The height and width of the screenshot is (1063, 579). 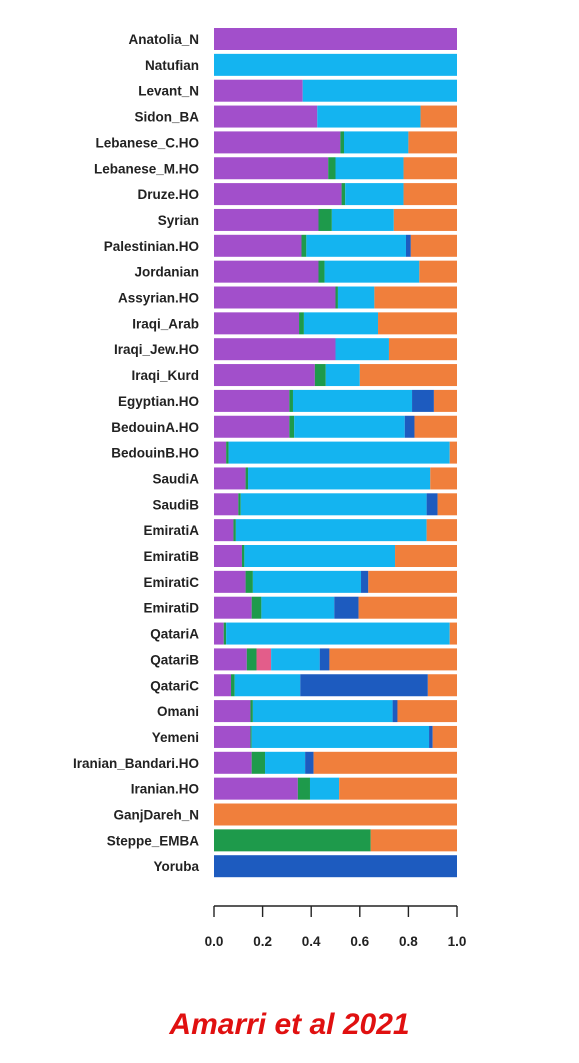 I want to click on population-label: Iranian.HO, so click(x=165, y=789).